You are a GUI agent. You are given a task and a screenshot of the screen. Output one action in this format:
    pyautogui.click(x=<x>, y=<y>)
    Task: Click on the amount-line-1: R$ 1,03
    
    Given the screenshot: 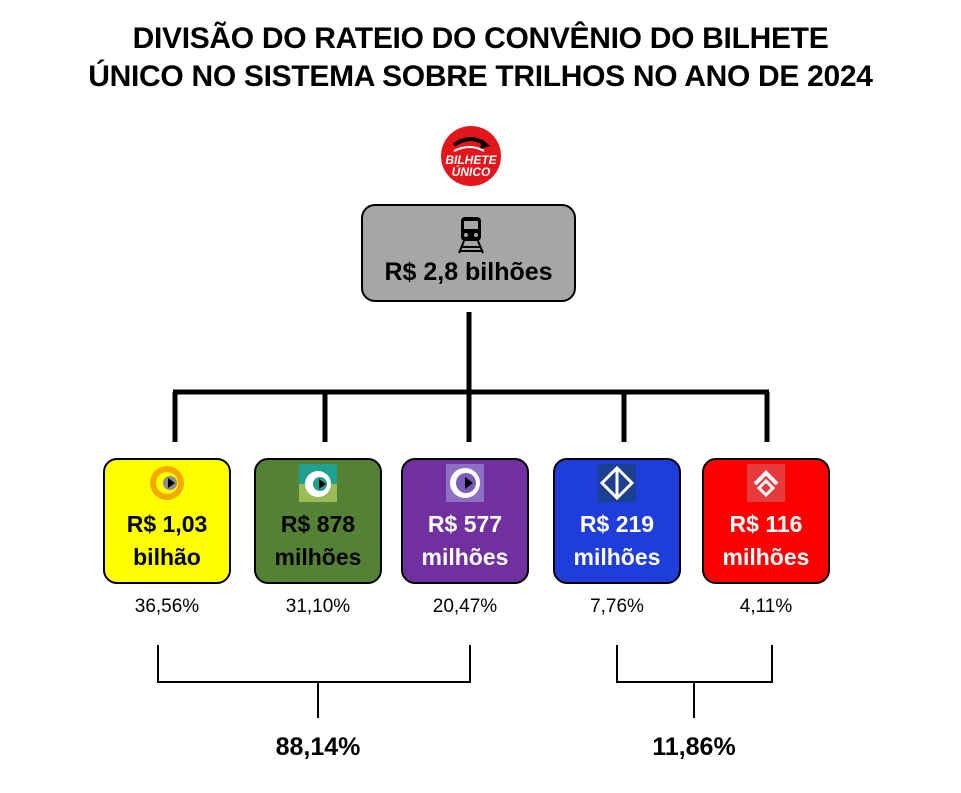 What is the action you would take?
    pyautogui.click(x=167, y=524)
    